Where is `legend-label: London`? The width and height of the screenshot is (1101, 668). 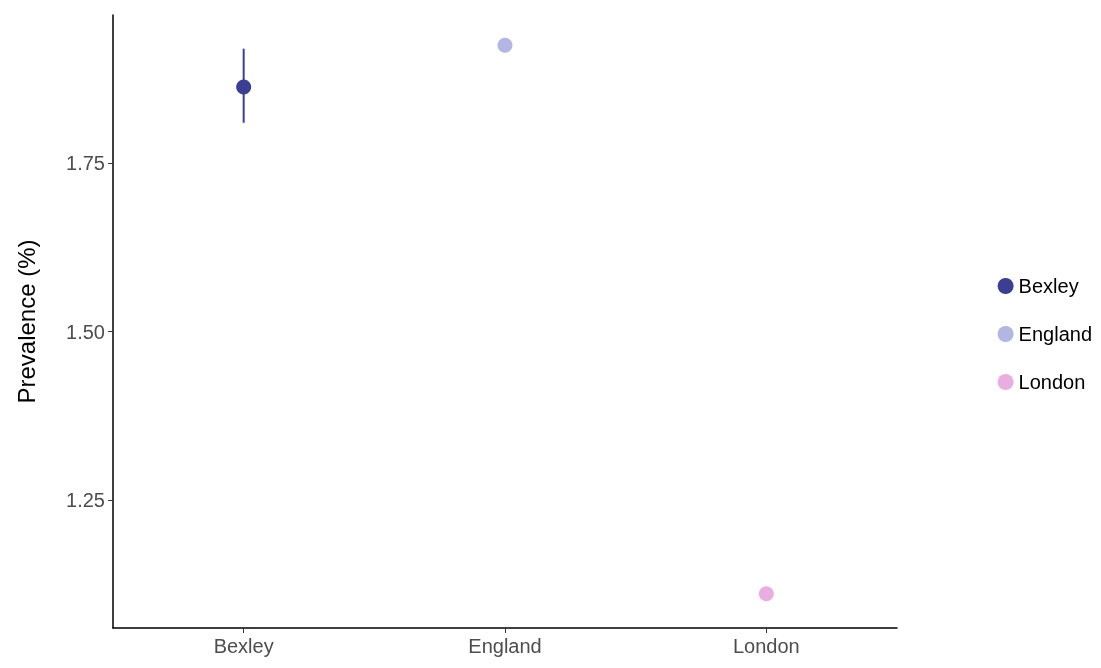
legend-label: London is located at coordinates (1052, 382).